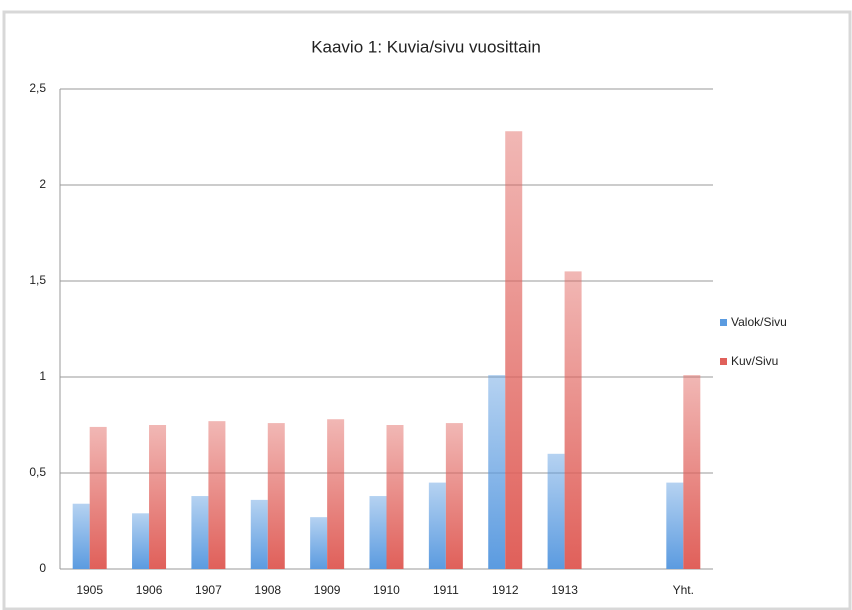 This screenshot has height=610, width=852. Describe the element at coordinates (149, 590) in the screenshot. I see `x-tick-label: 1906` at that location.